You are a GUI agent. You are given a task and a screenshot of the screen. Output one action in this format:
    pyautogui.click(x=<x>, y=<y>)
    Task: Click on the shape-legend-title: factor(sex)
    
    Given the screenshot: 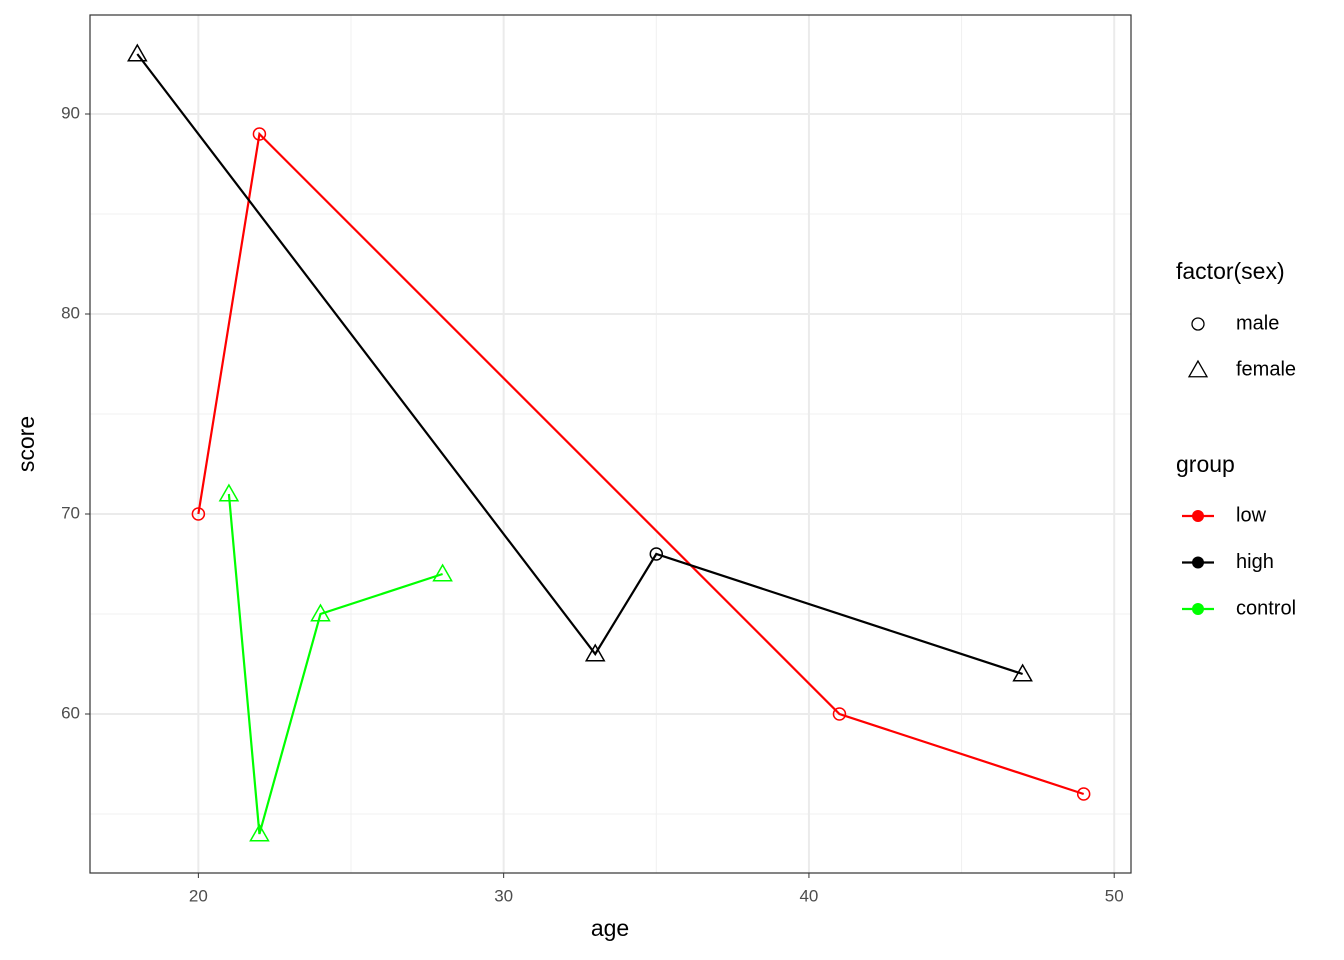 What is the action you would take?
    pyautogui.click(x=1230, y=271)
    